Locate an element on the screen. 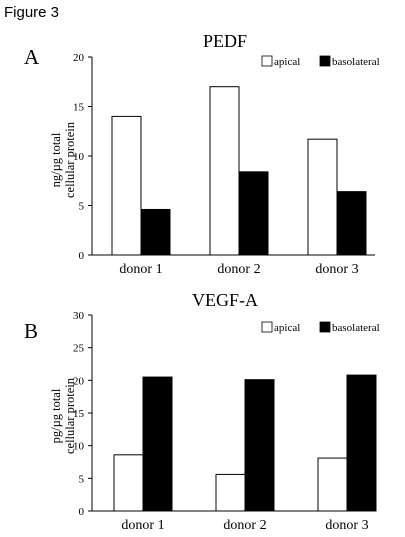 The height and width of the screenshot is (537, 405). panel-letter: A is located at coordinates (32, 57).